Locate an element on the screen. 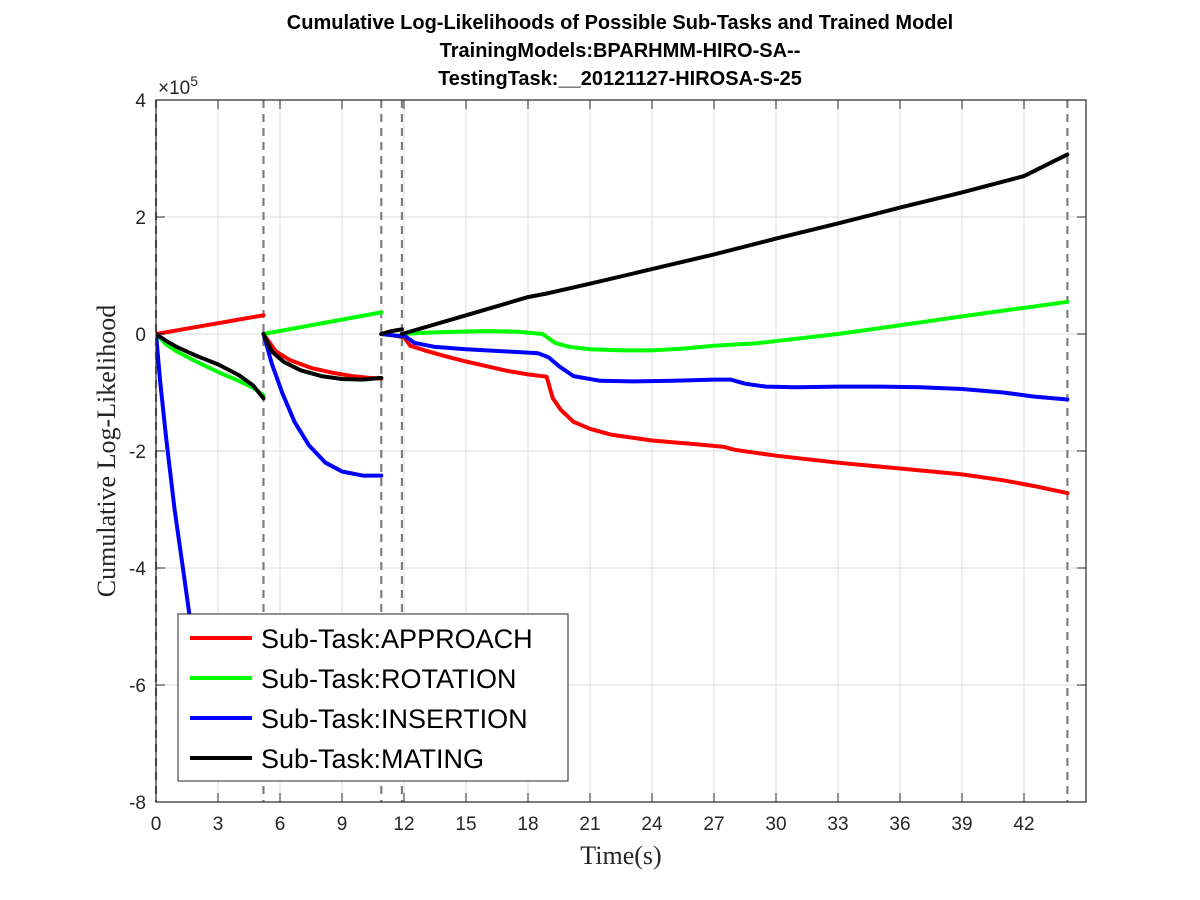  y-tick-label: -4 is located at coordinates (137, 569).